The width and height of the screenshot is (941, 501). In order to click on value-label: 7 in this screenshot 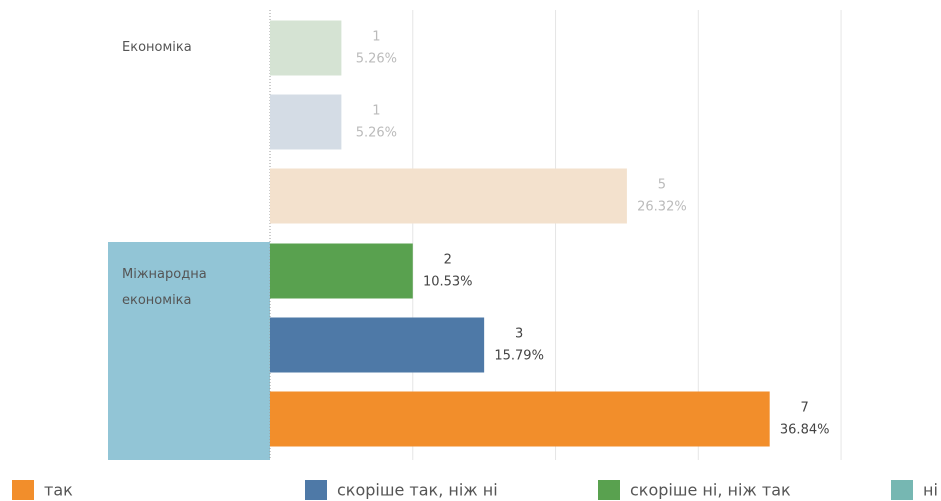, I will do `click(805, 408)`.